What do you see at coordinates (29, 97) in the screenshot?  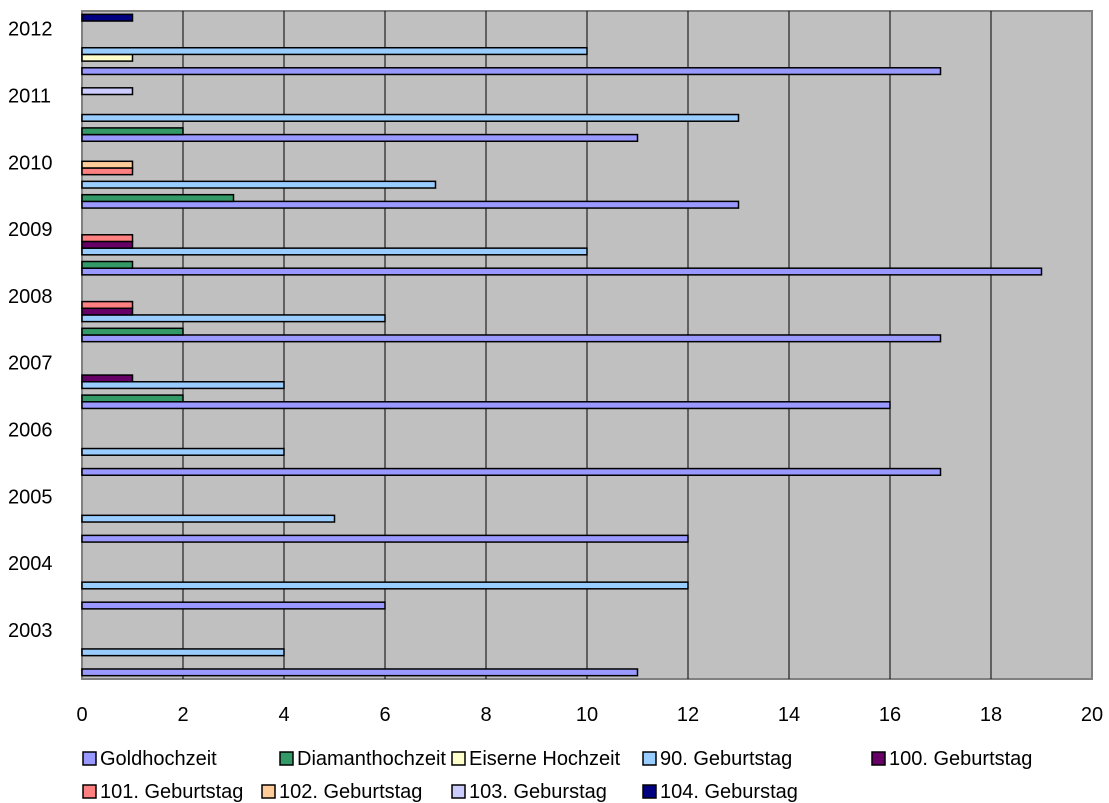 I see `y-tick-label: 2011` at bounding box center [29, 97].